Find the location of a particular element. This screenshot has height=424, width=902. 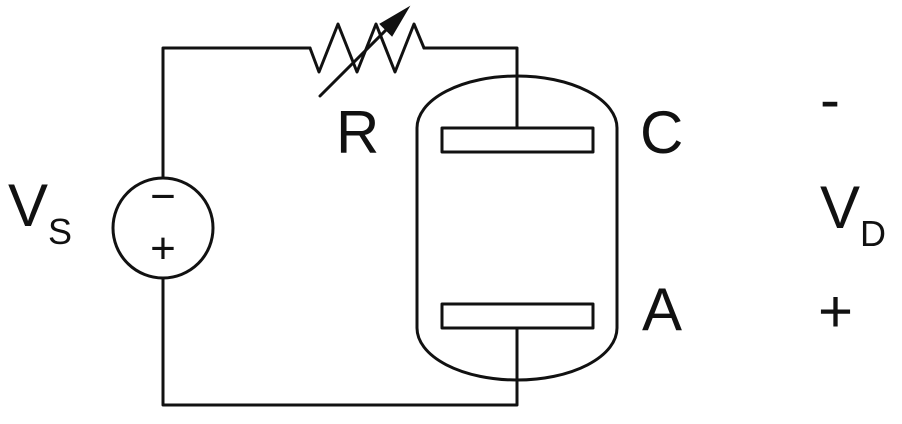

resistor-label: R is located at coordinates (357, 132).